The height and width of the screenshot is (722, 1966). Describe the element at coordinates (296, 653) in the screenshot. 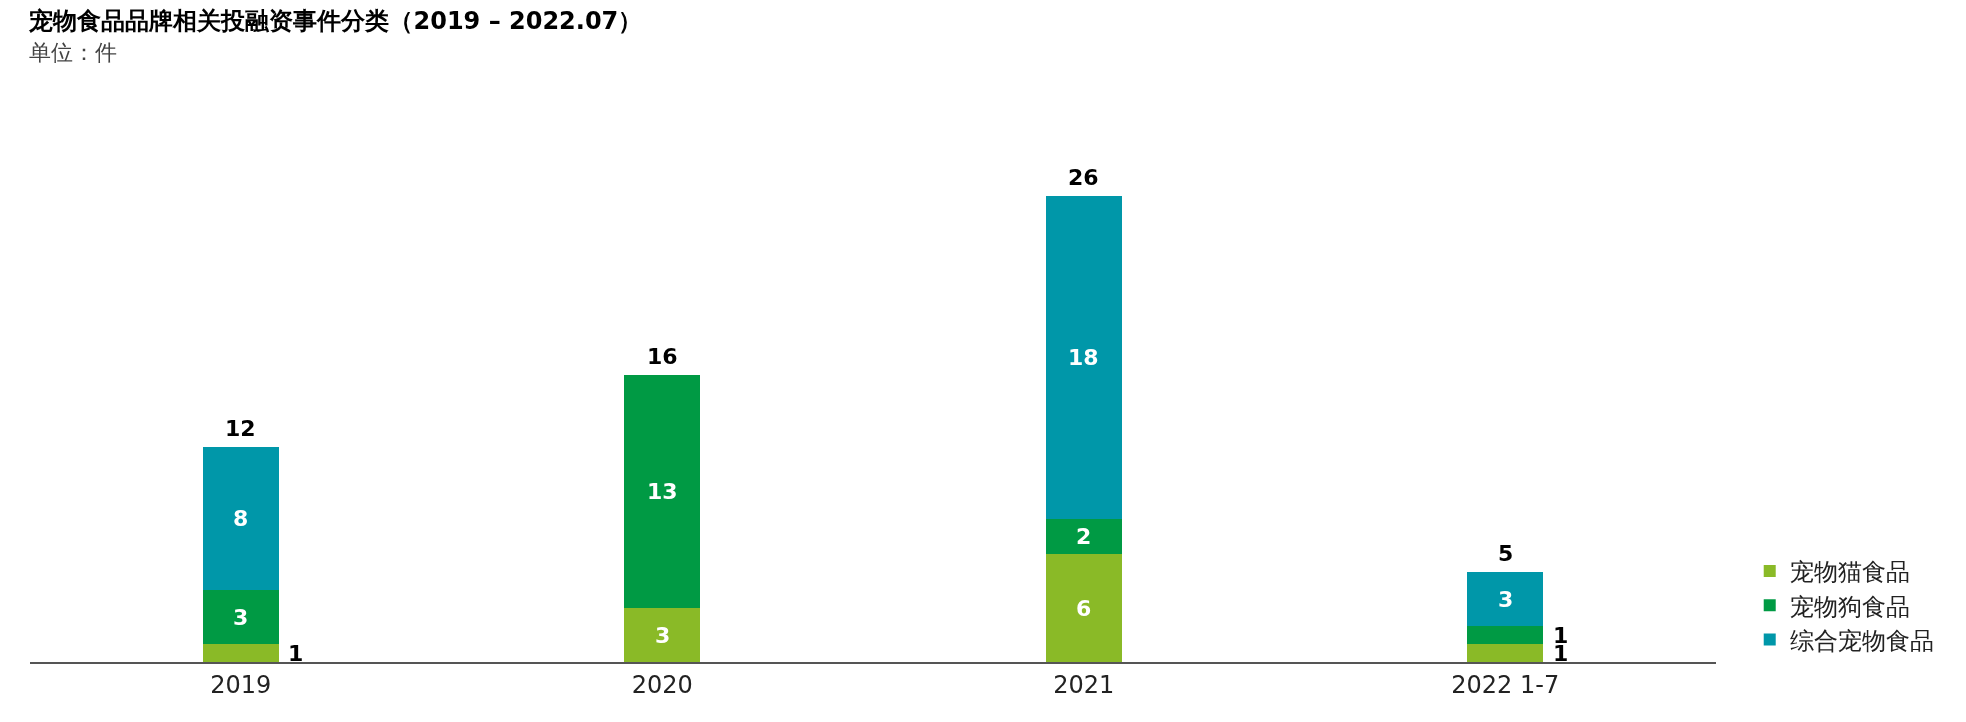

I see `data-label: 1` at that location.